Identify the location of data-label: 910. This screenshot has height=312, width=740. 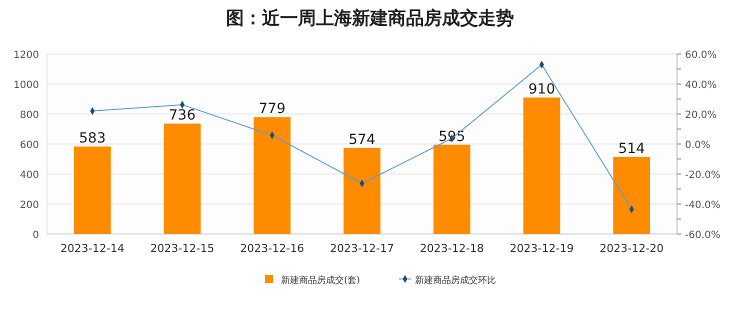
(542, 90).